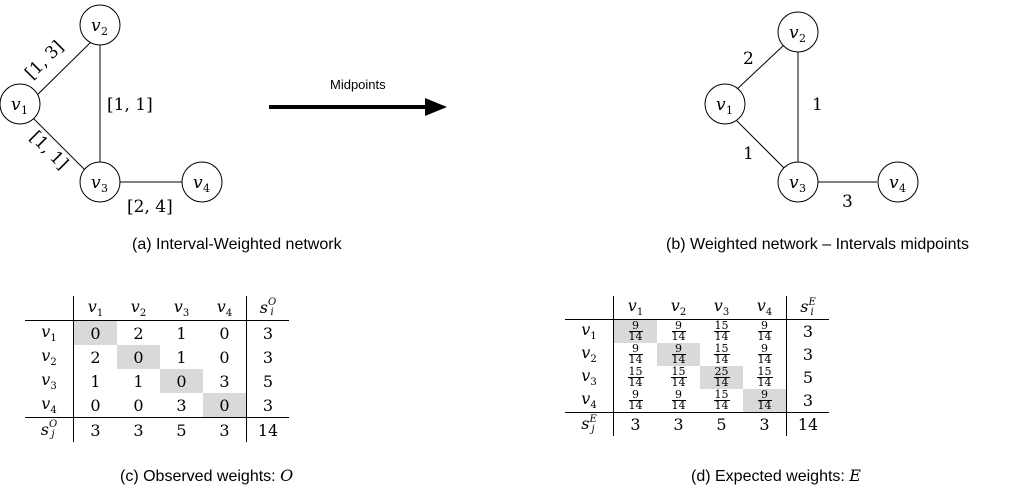 This screenshot has width=1011, height=493. I want to click on observed-cell: 2, so click(138, 333).